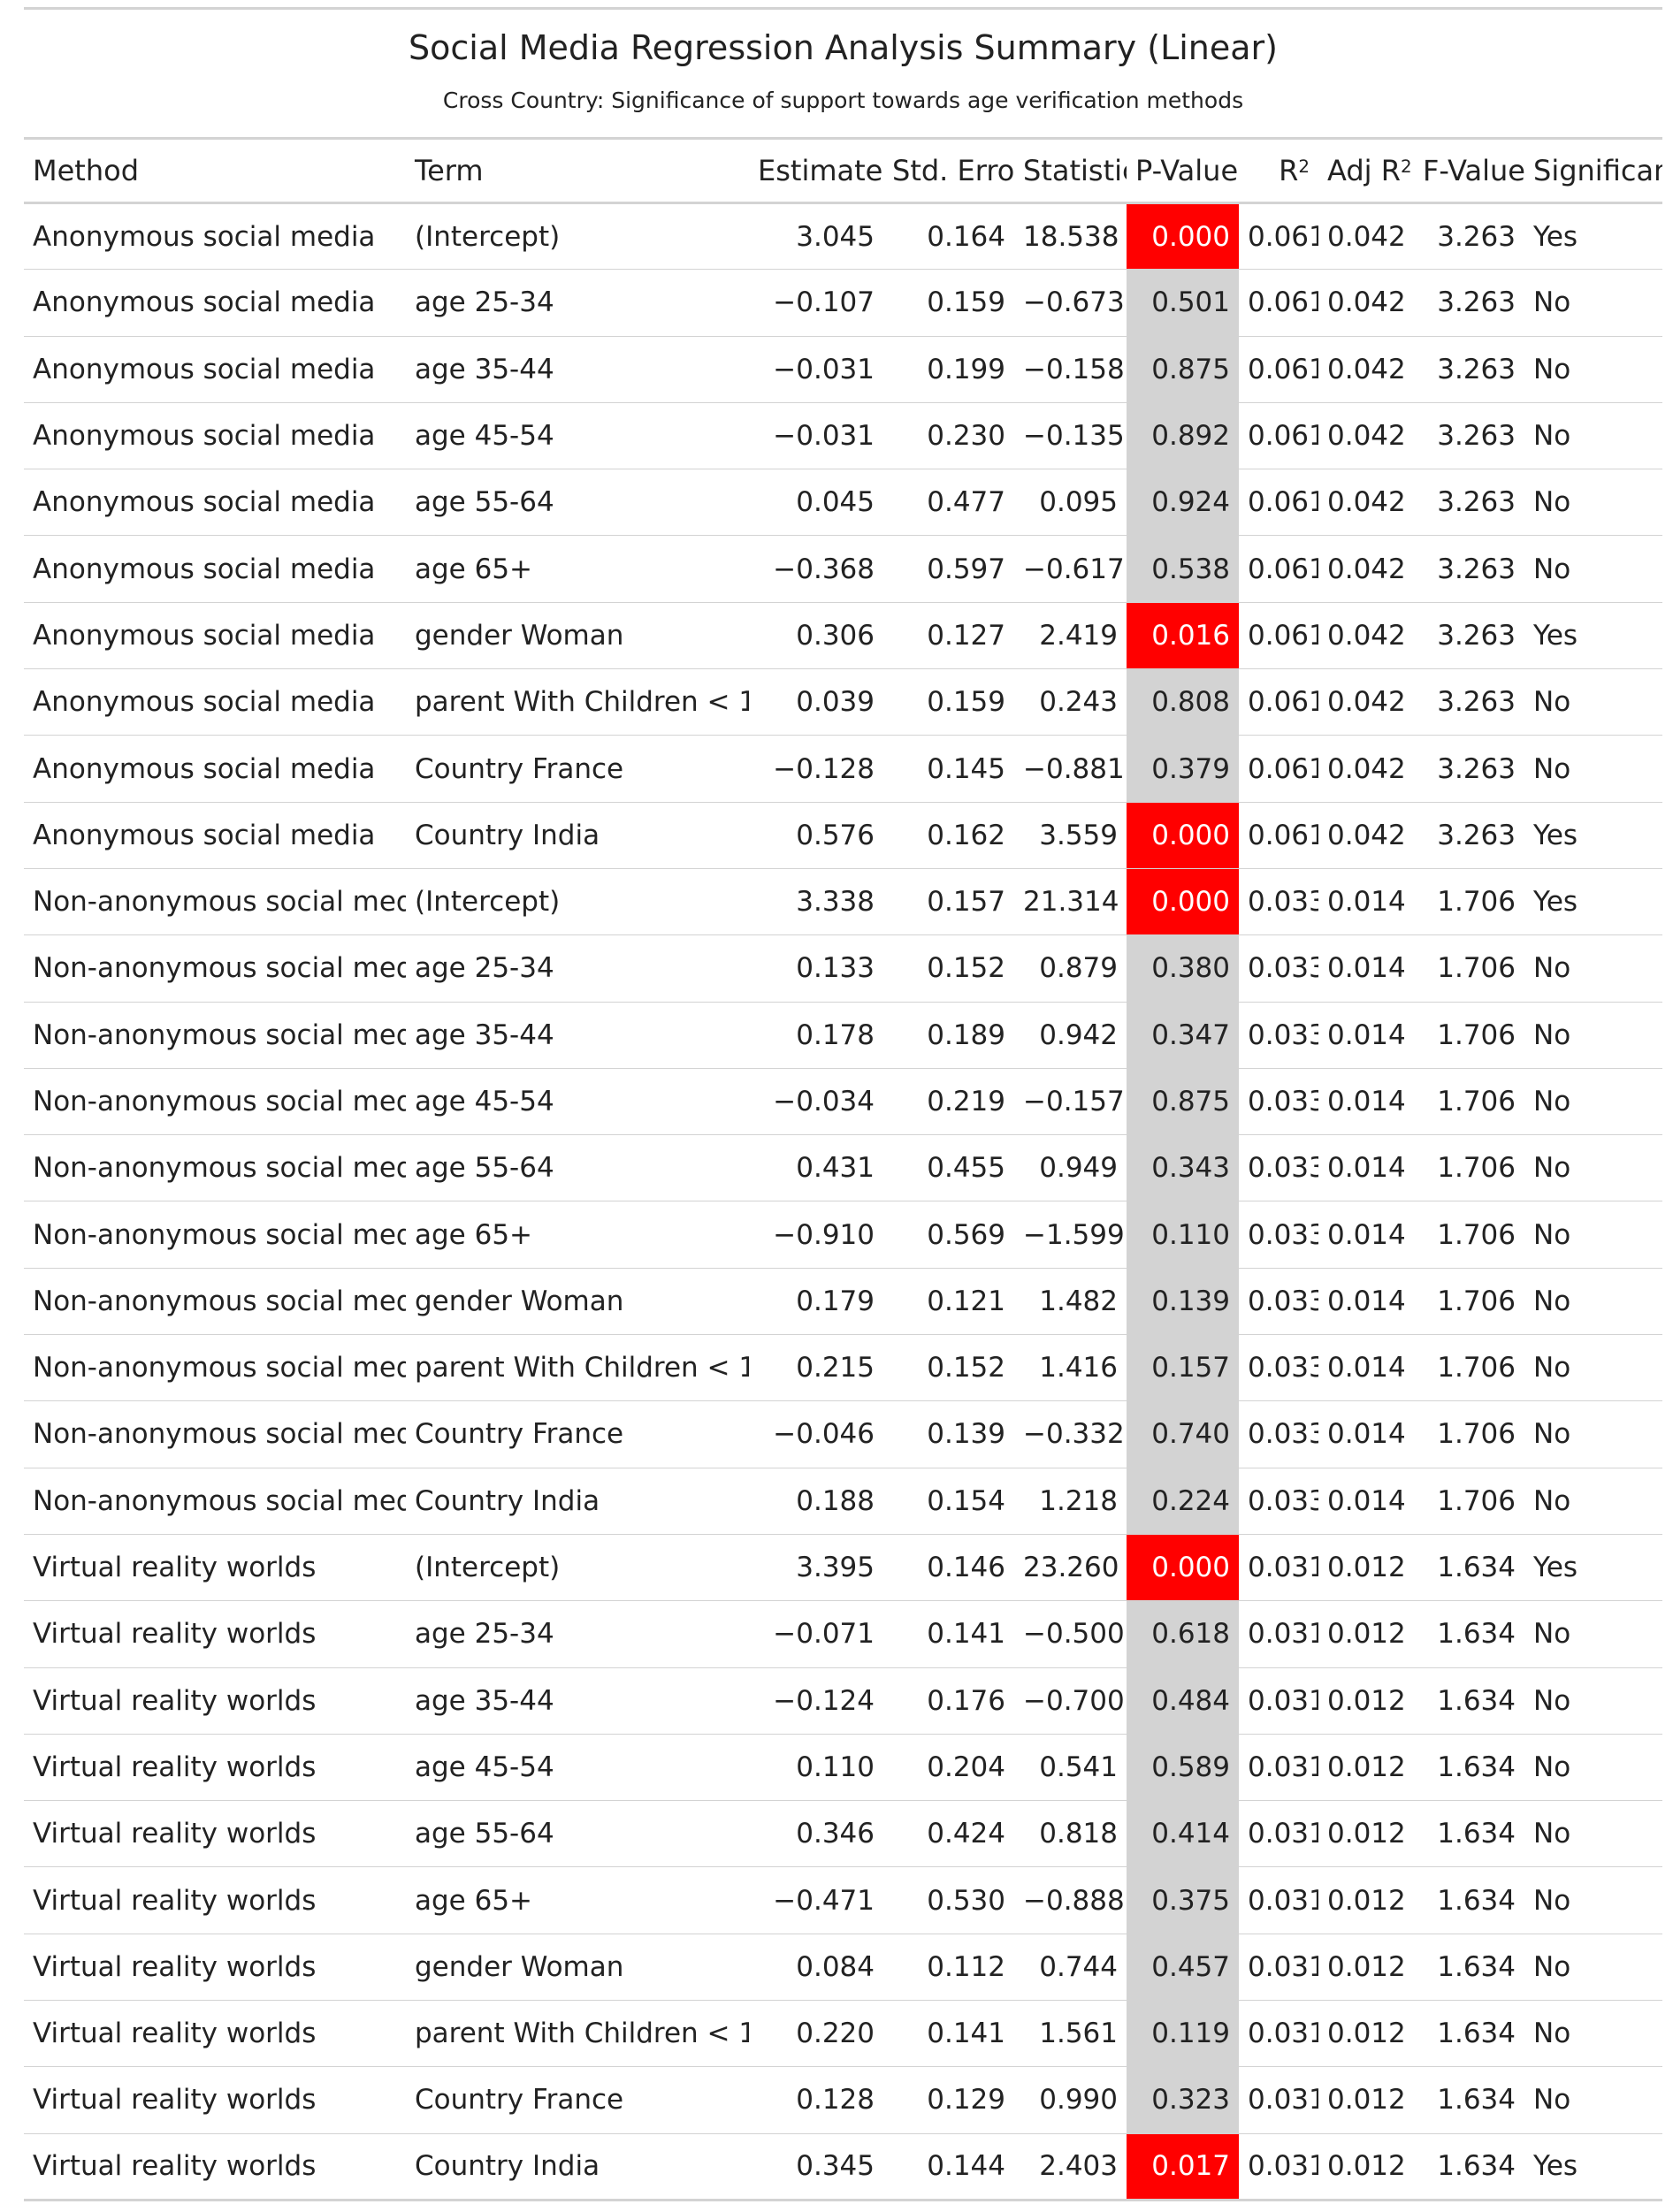  I want to click on statistic-cell: −0.500, so click(1074, 1634).